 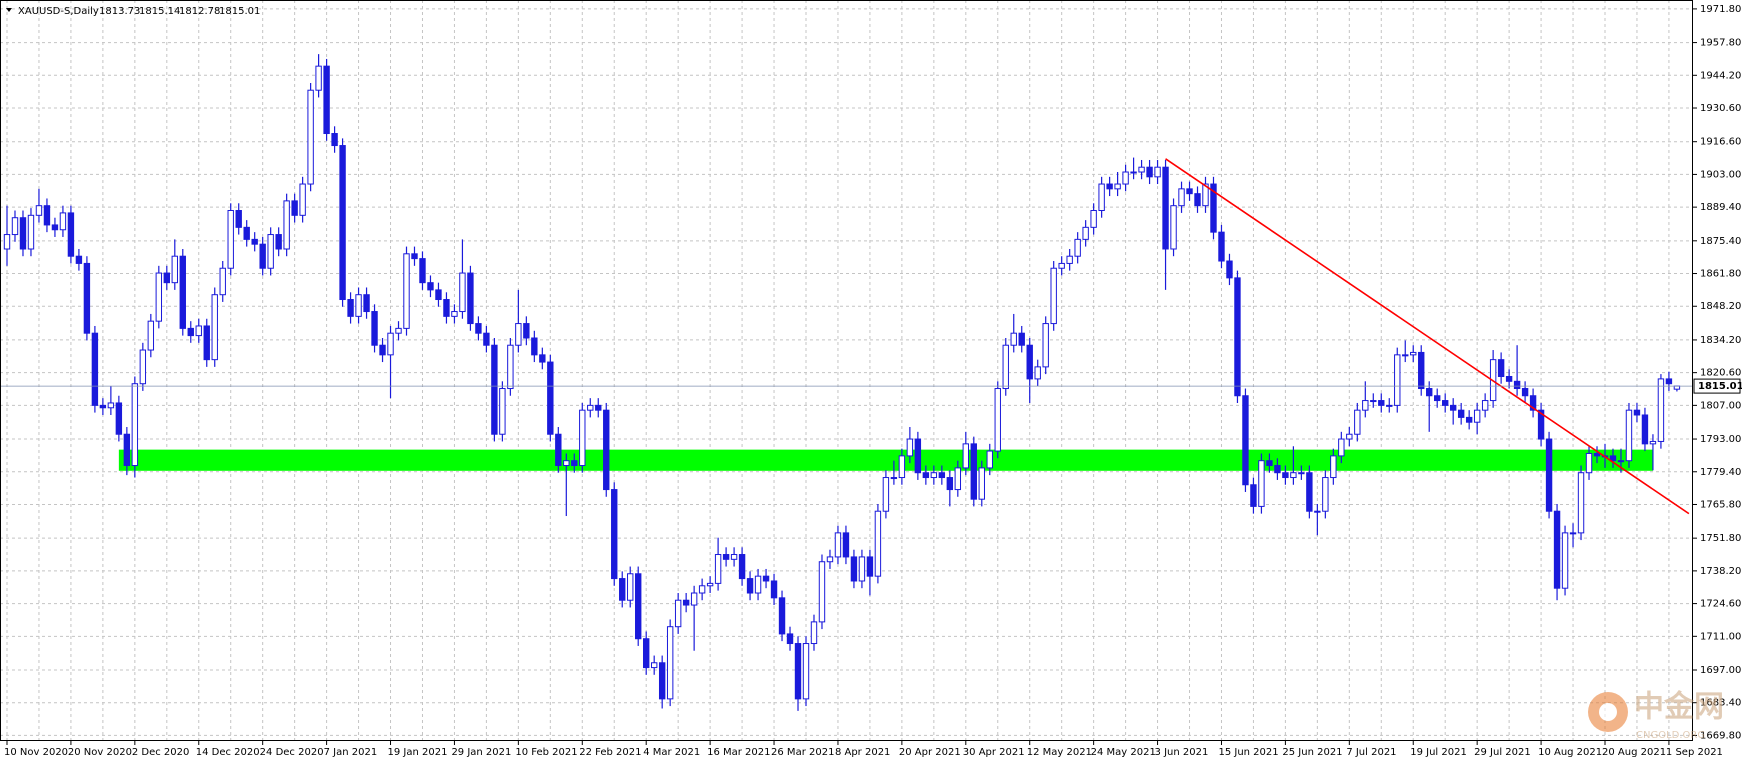 What do you see at coordinates (1720, 274) in the screenshot?
I see `y-tick-label: 1861.80` at bounding box center [1720, 274].